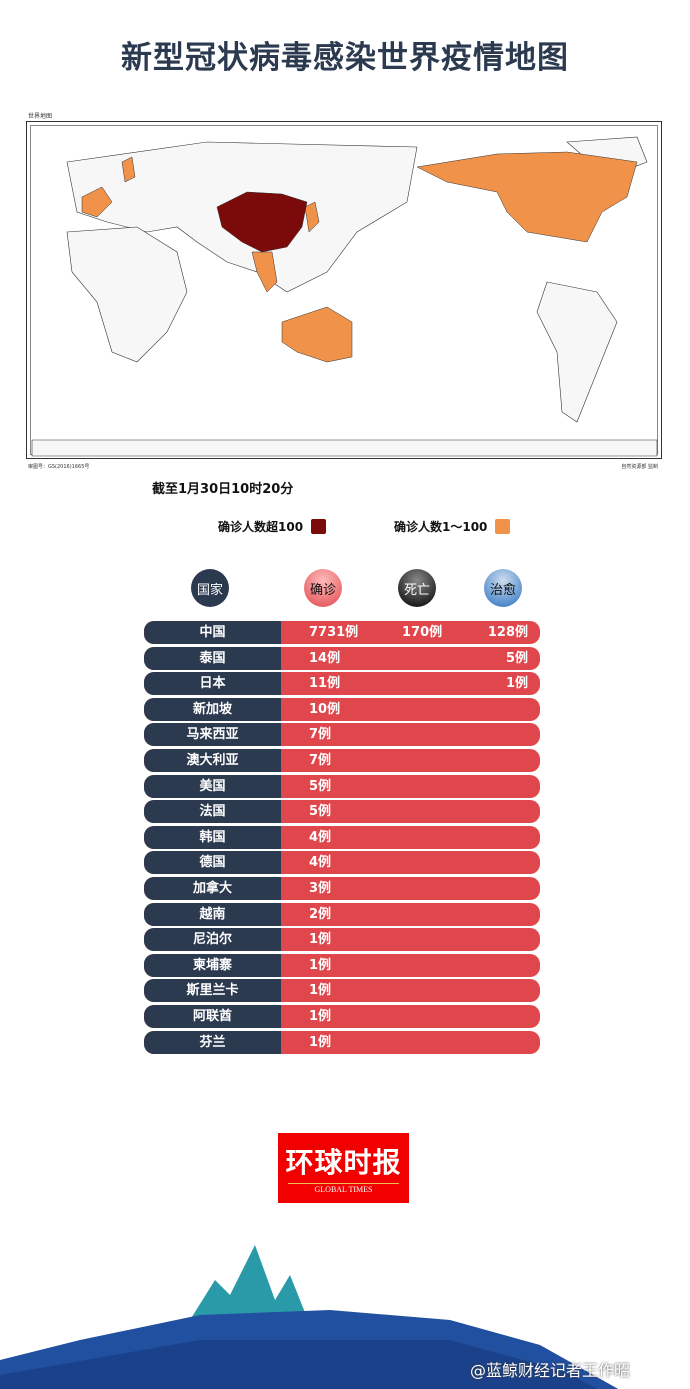  What do you see at coordinates (97, 202) in the screenshot?
I see `country-europe` at bounding box center [97, 202].